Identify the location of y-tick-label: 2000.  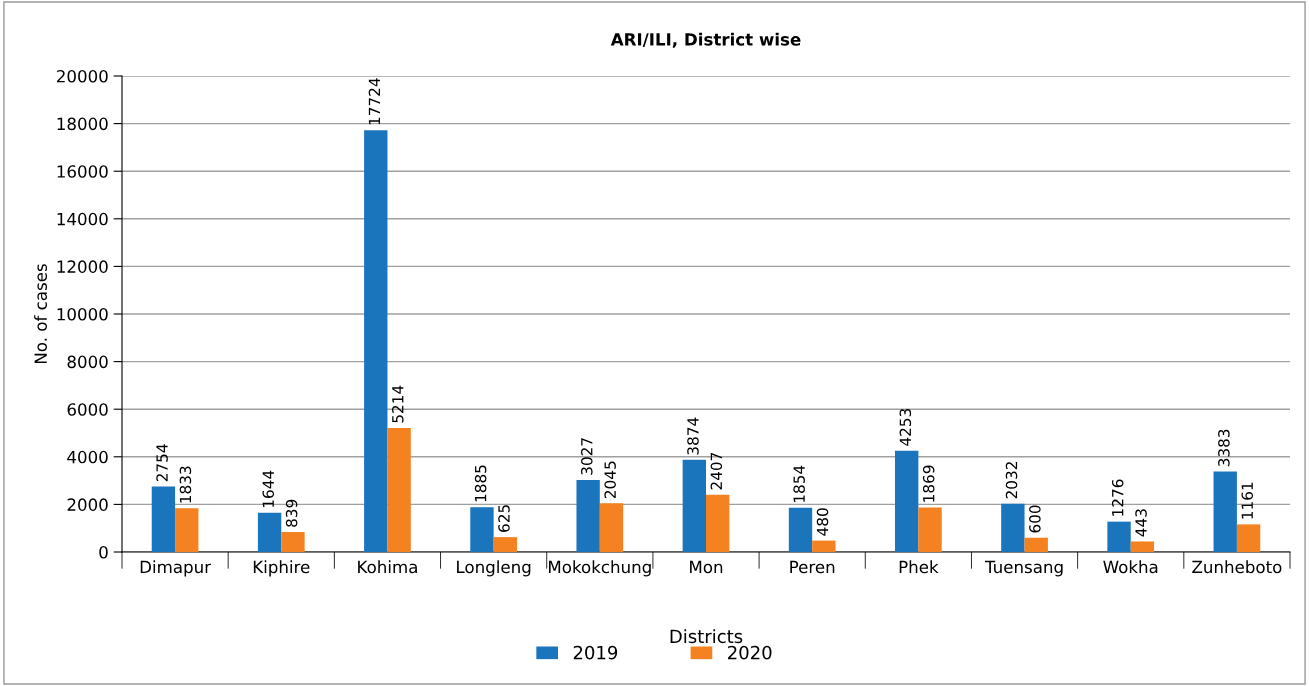
(87, 504).